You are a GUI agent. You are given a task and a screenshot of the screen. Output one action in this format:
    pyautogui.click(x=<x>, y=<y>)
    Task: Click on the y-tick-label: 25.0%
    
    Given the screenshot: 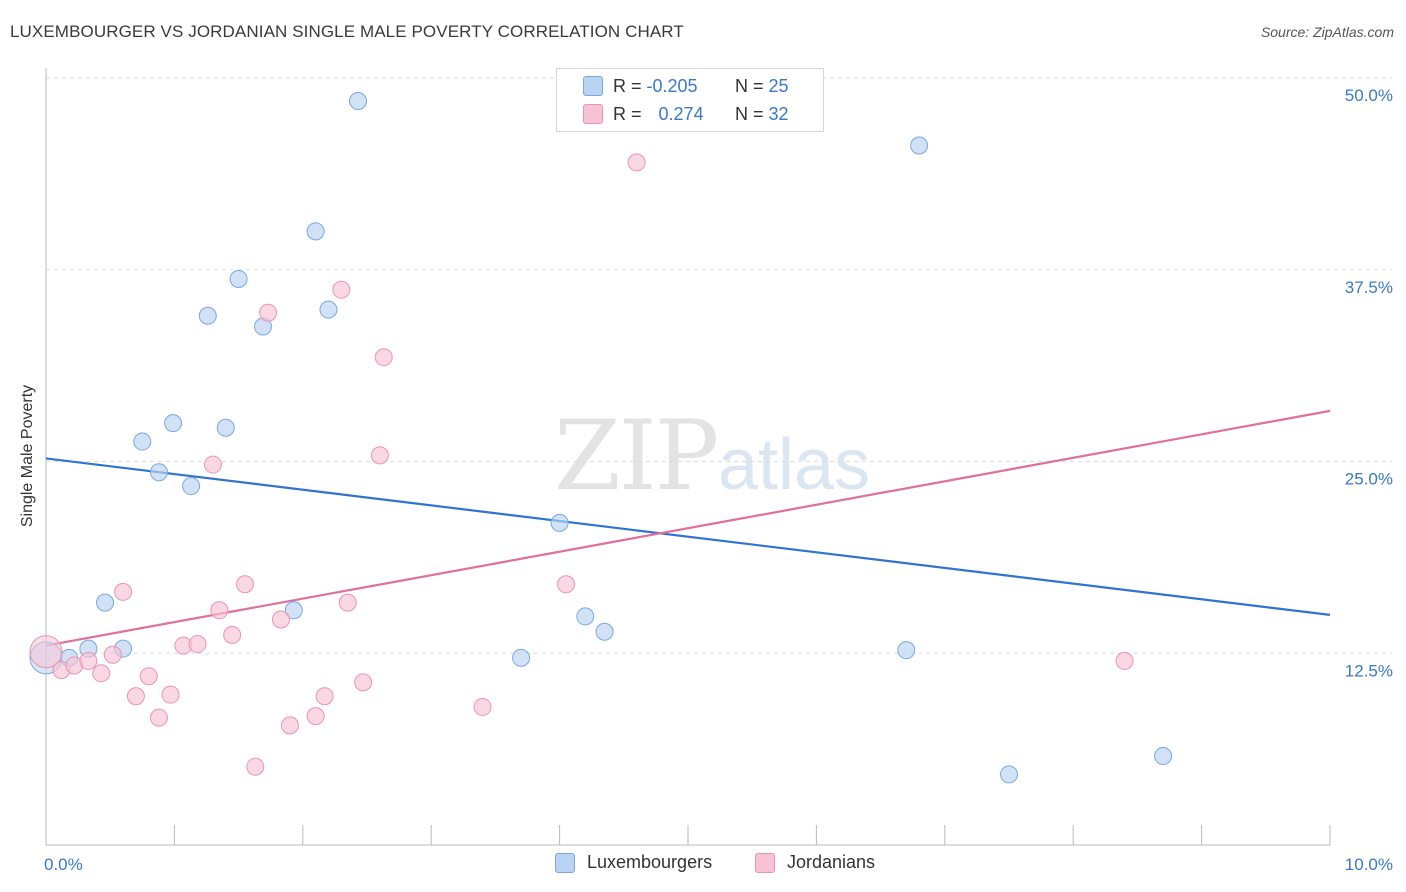 What is the action you would take?
    pyautogui.click(x=1369, y=479)
    